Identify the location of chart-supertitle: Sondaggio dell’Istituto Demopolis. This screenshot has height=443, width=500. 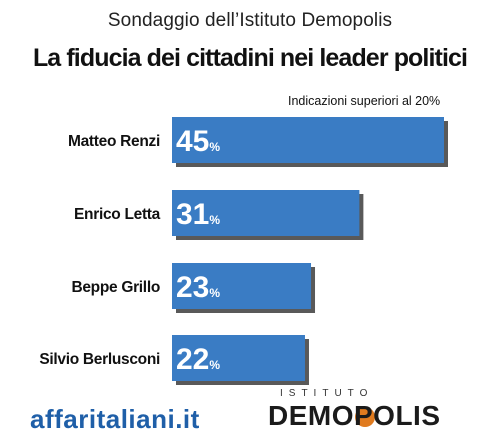
(250, 20).